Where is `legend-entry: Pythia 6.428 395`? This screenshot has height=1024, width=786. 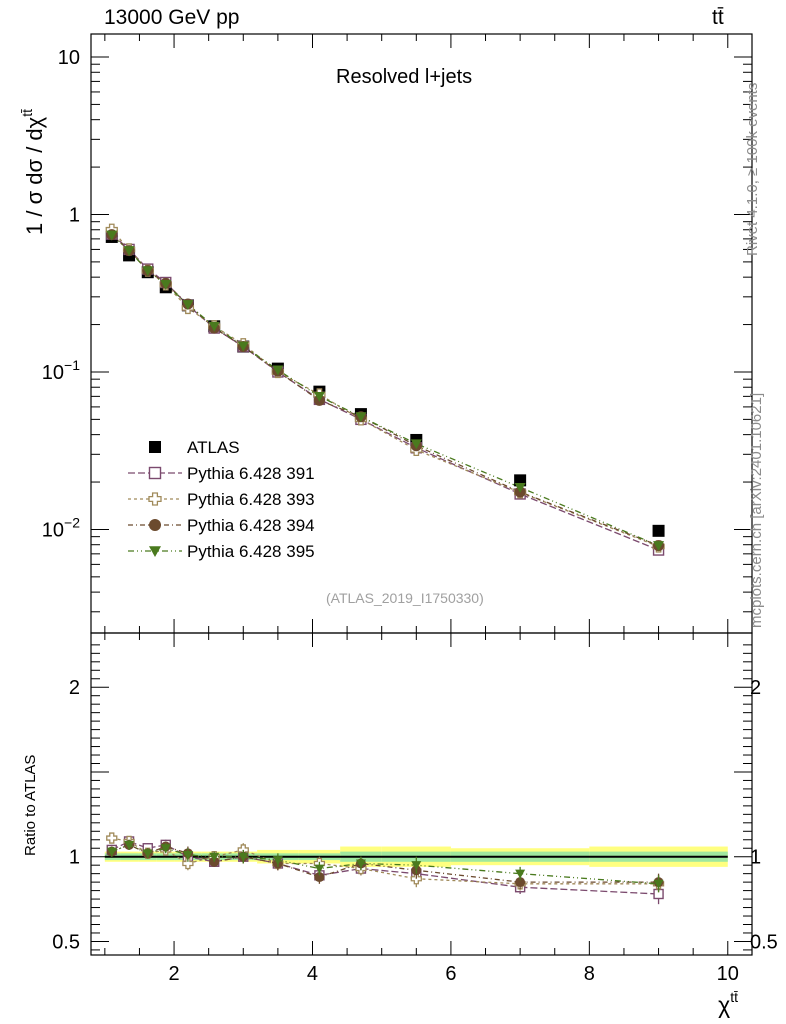 legend-entry: Pythia 6.428 395 is located at coordinates (221, 551).